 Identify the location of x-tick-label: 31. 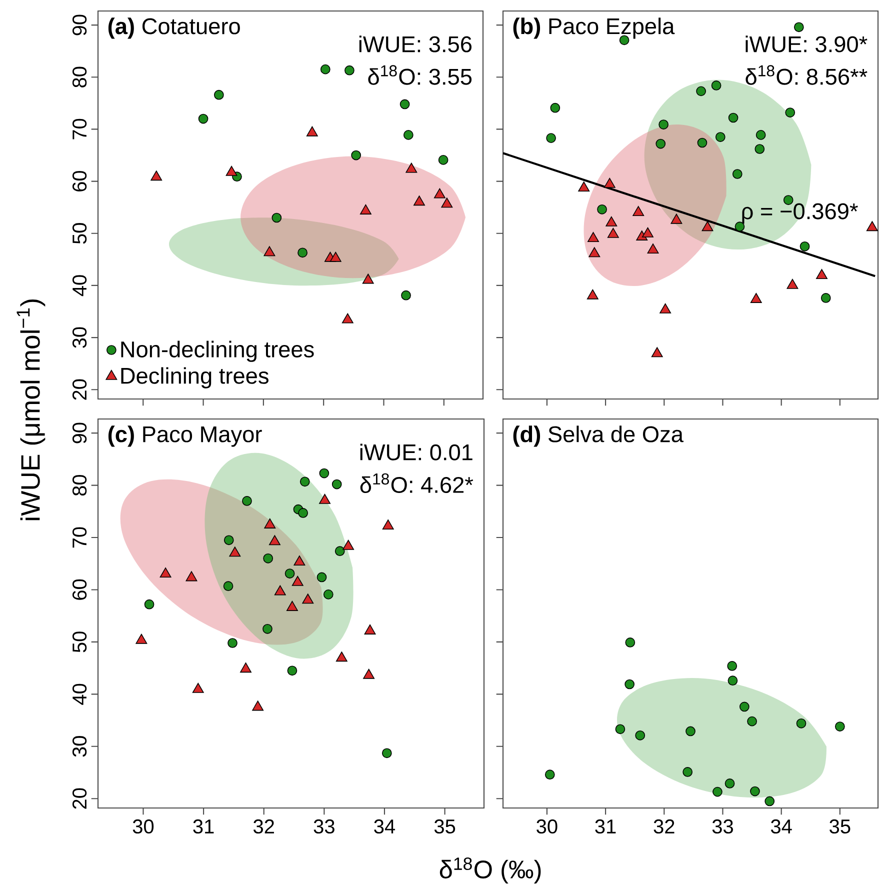
(605, 826).